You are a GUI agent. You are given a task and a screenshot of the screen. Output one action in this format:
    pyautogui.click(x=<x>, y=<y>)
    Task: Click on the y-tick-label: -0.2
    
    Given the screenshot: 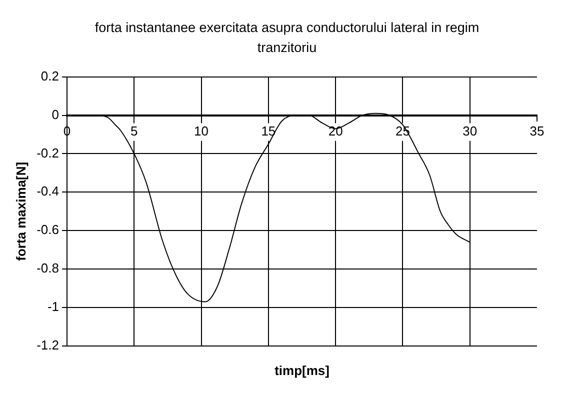 What is the action you would take?
    pyautogui.click(x=47, y=152)
    